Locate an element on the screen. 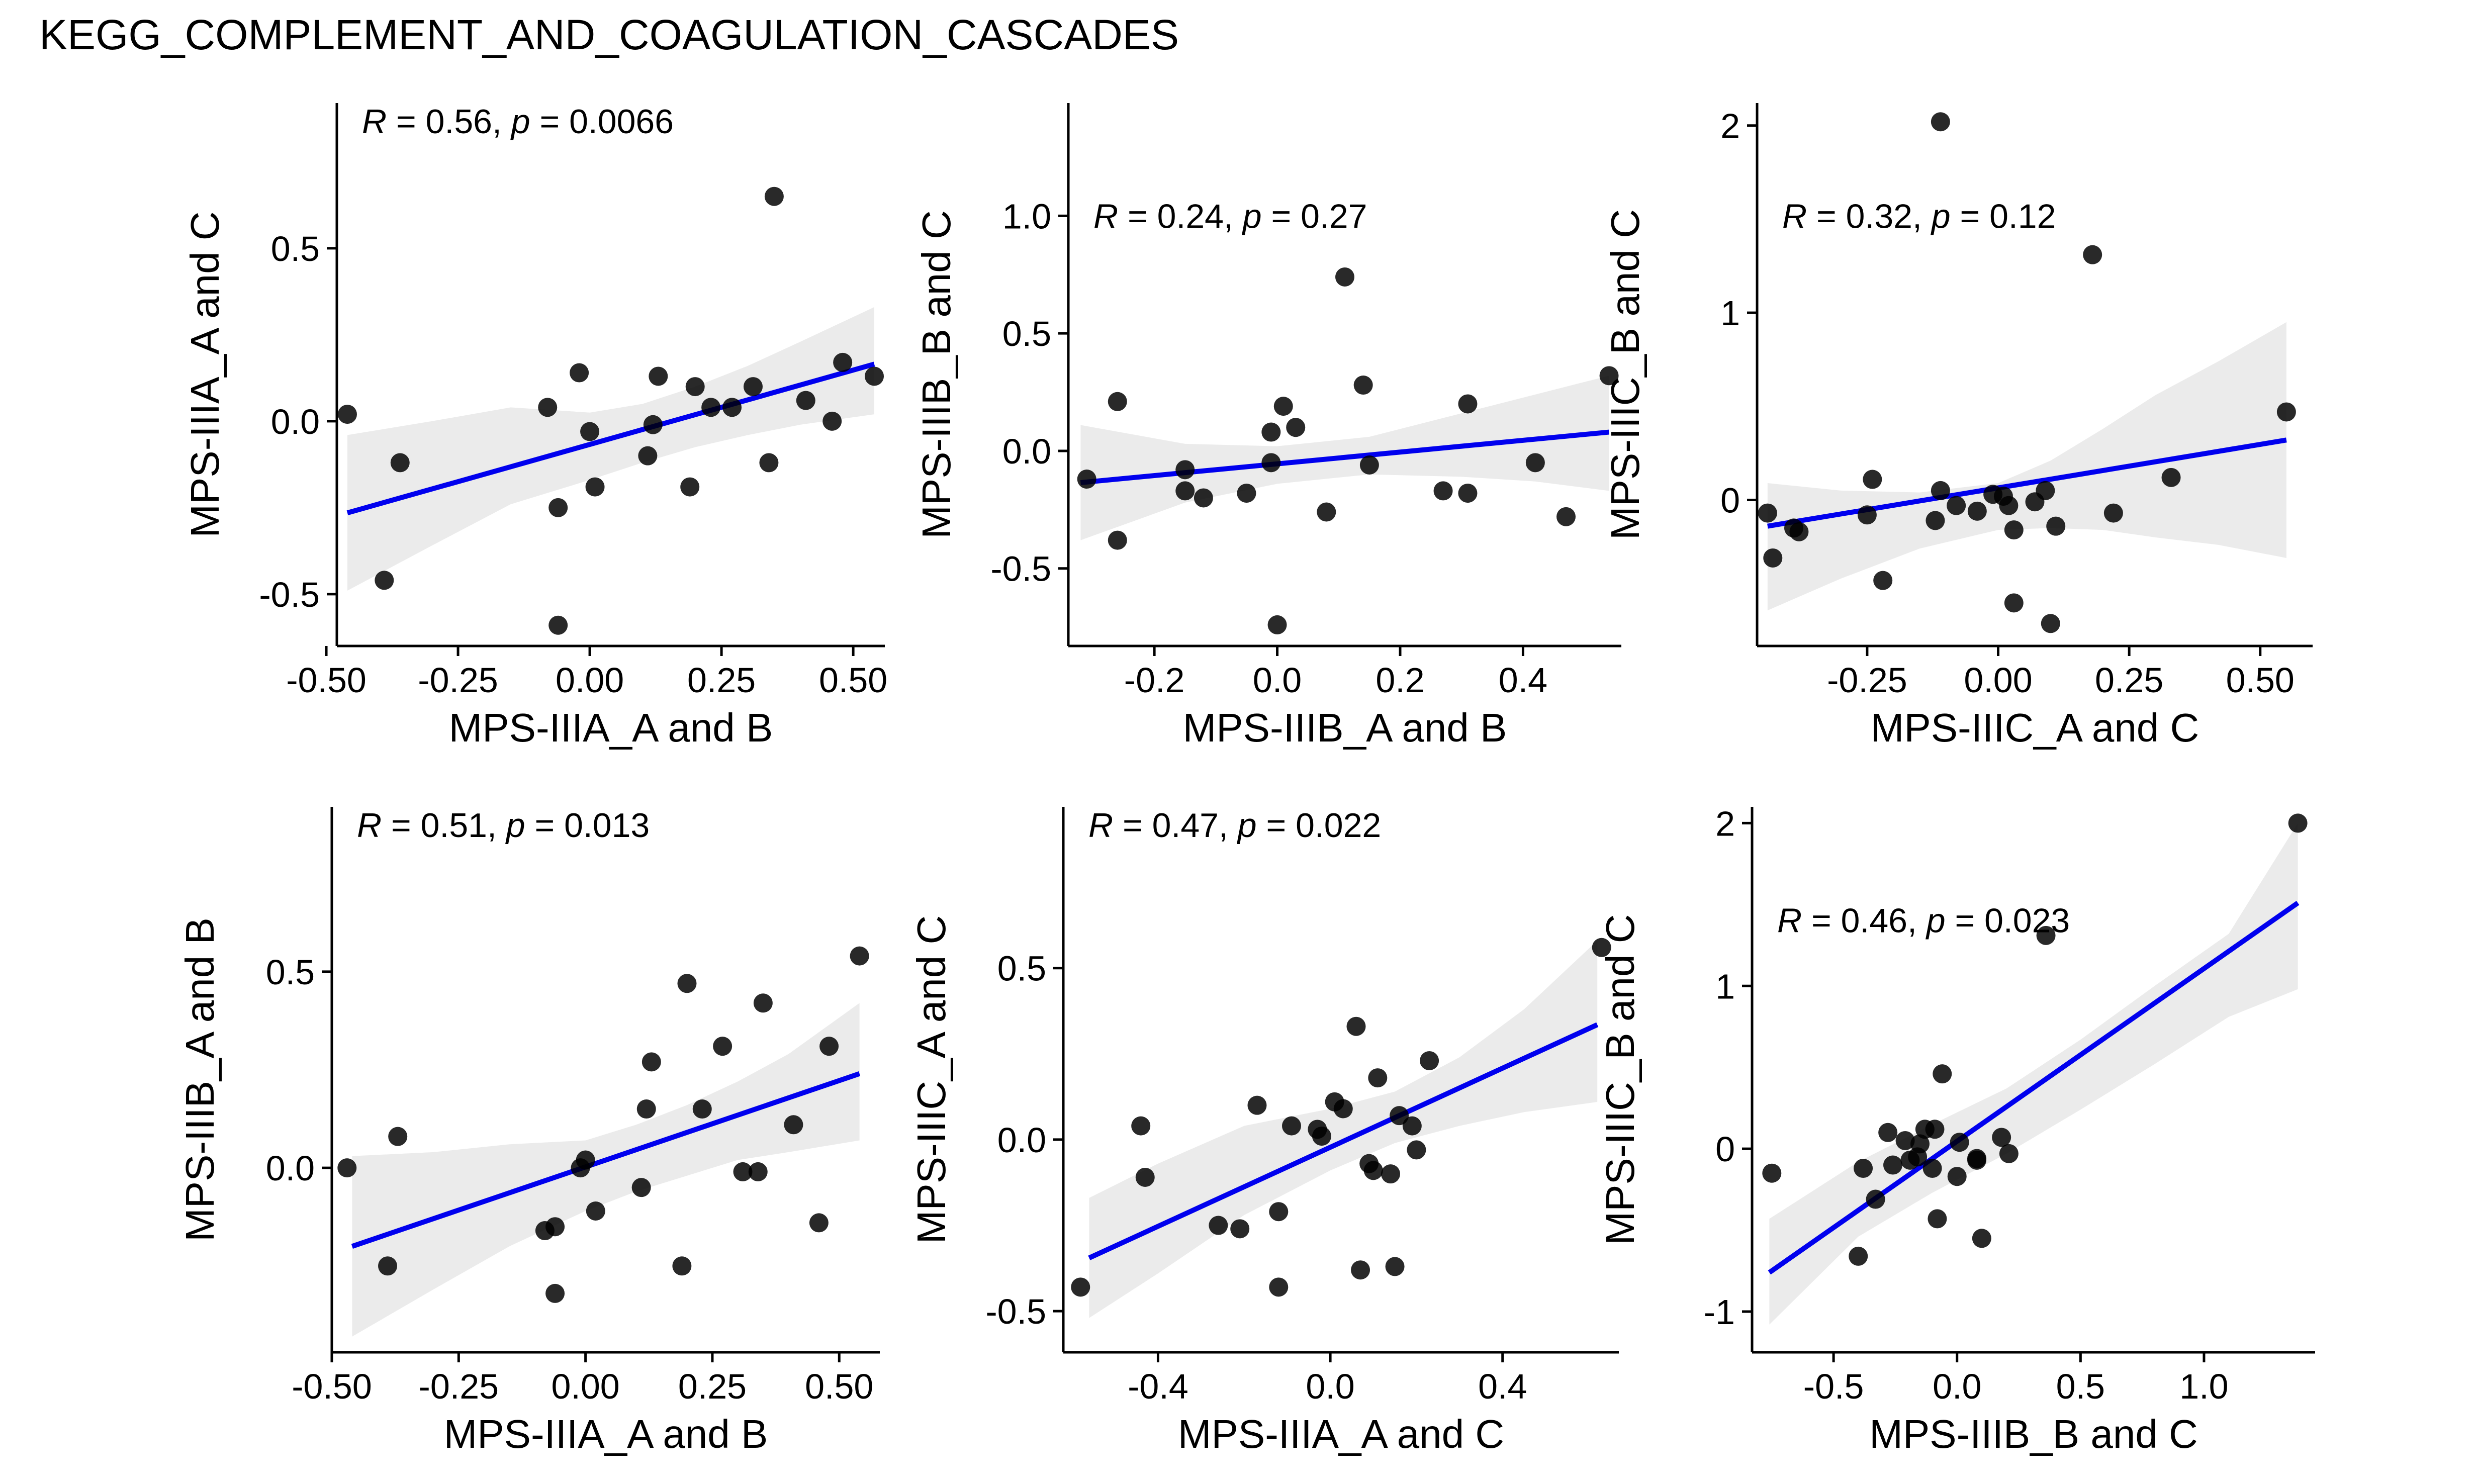 This screenshot has width=2474, height=1484. x-tick-label: 0.00 is located at coordinates (586, 1386).